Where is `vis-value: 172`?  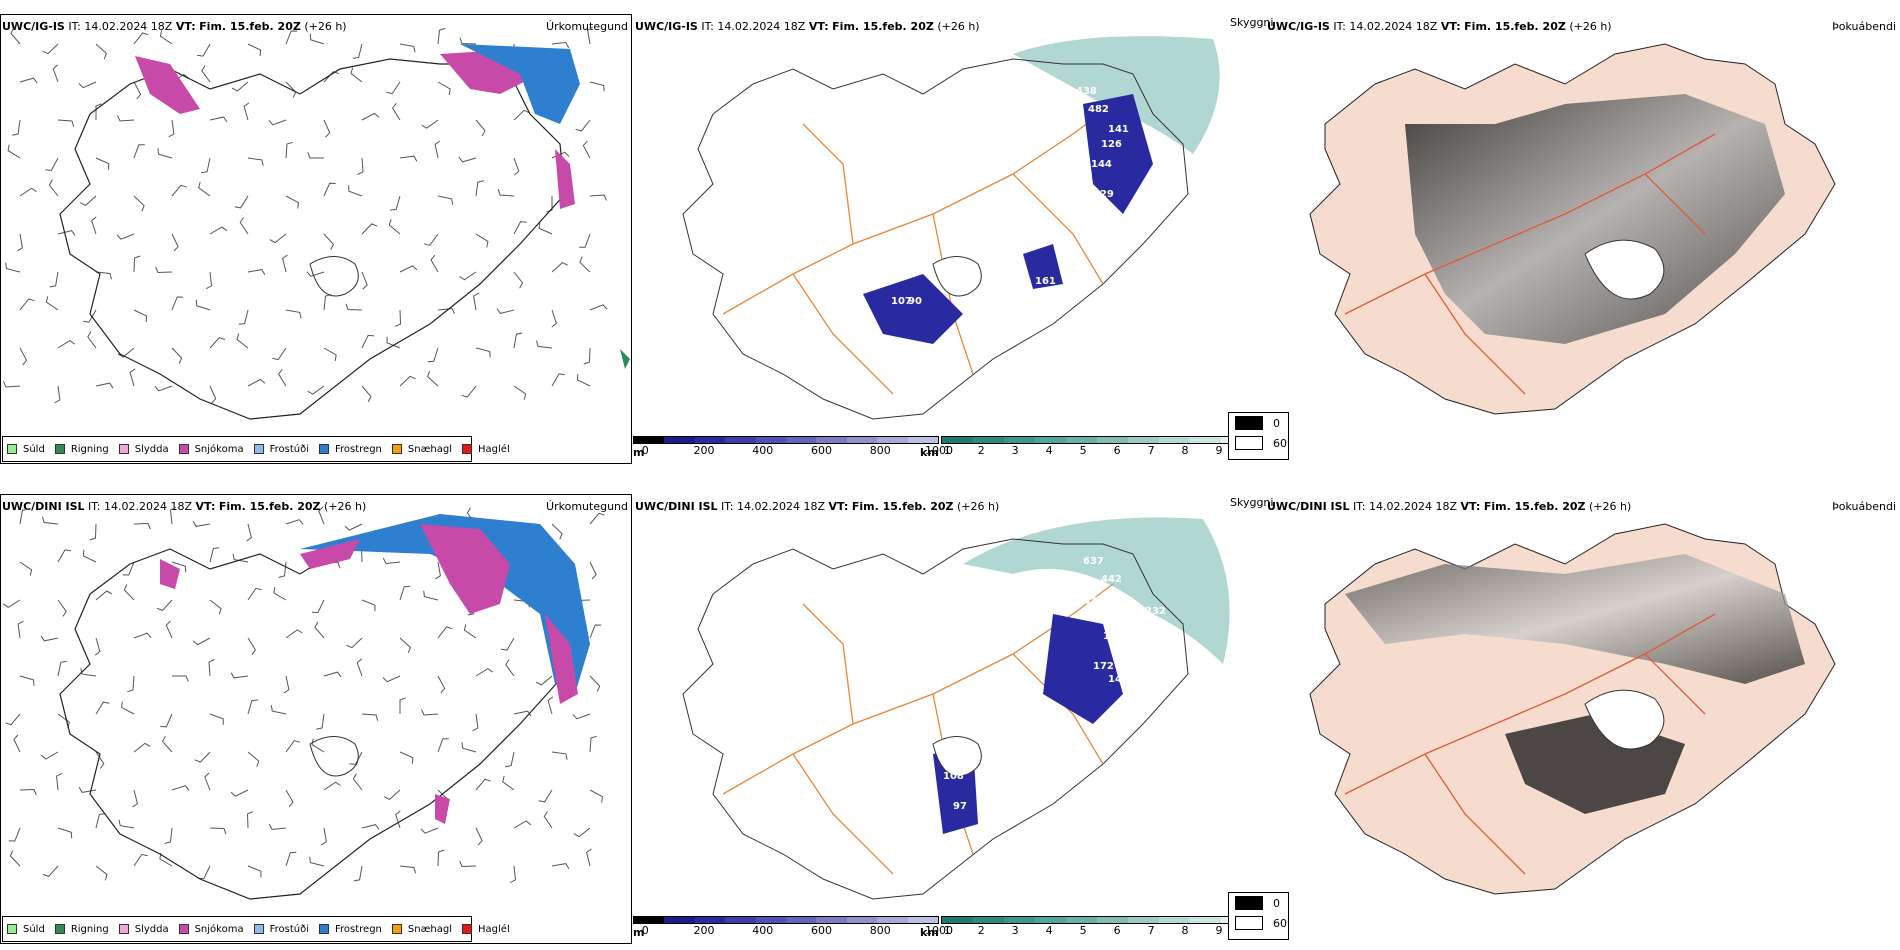 vis-value: 172 is located at coordinates (1103, 666).